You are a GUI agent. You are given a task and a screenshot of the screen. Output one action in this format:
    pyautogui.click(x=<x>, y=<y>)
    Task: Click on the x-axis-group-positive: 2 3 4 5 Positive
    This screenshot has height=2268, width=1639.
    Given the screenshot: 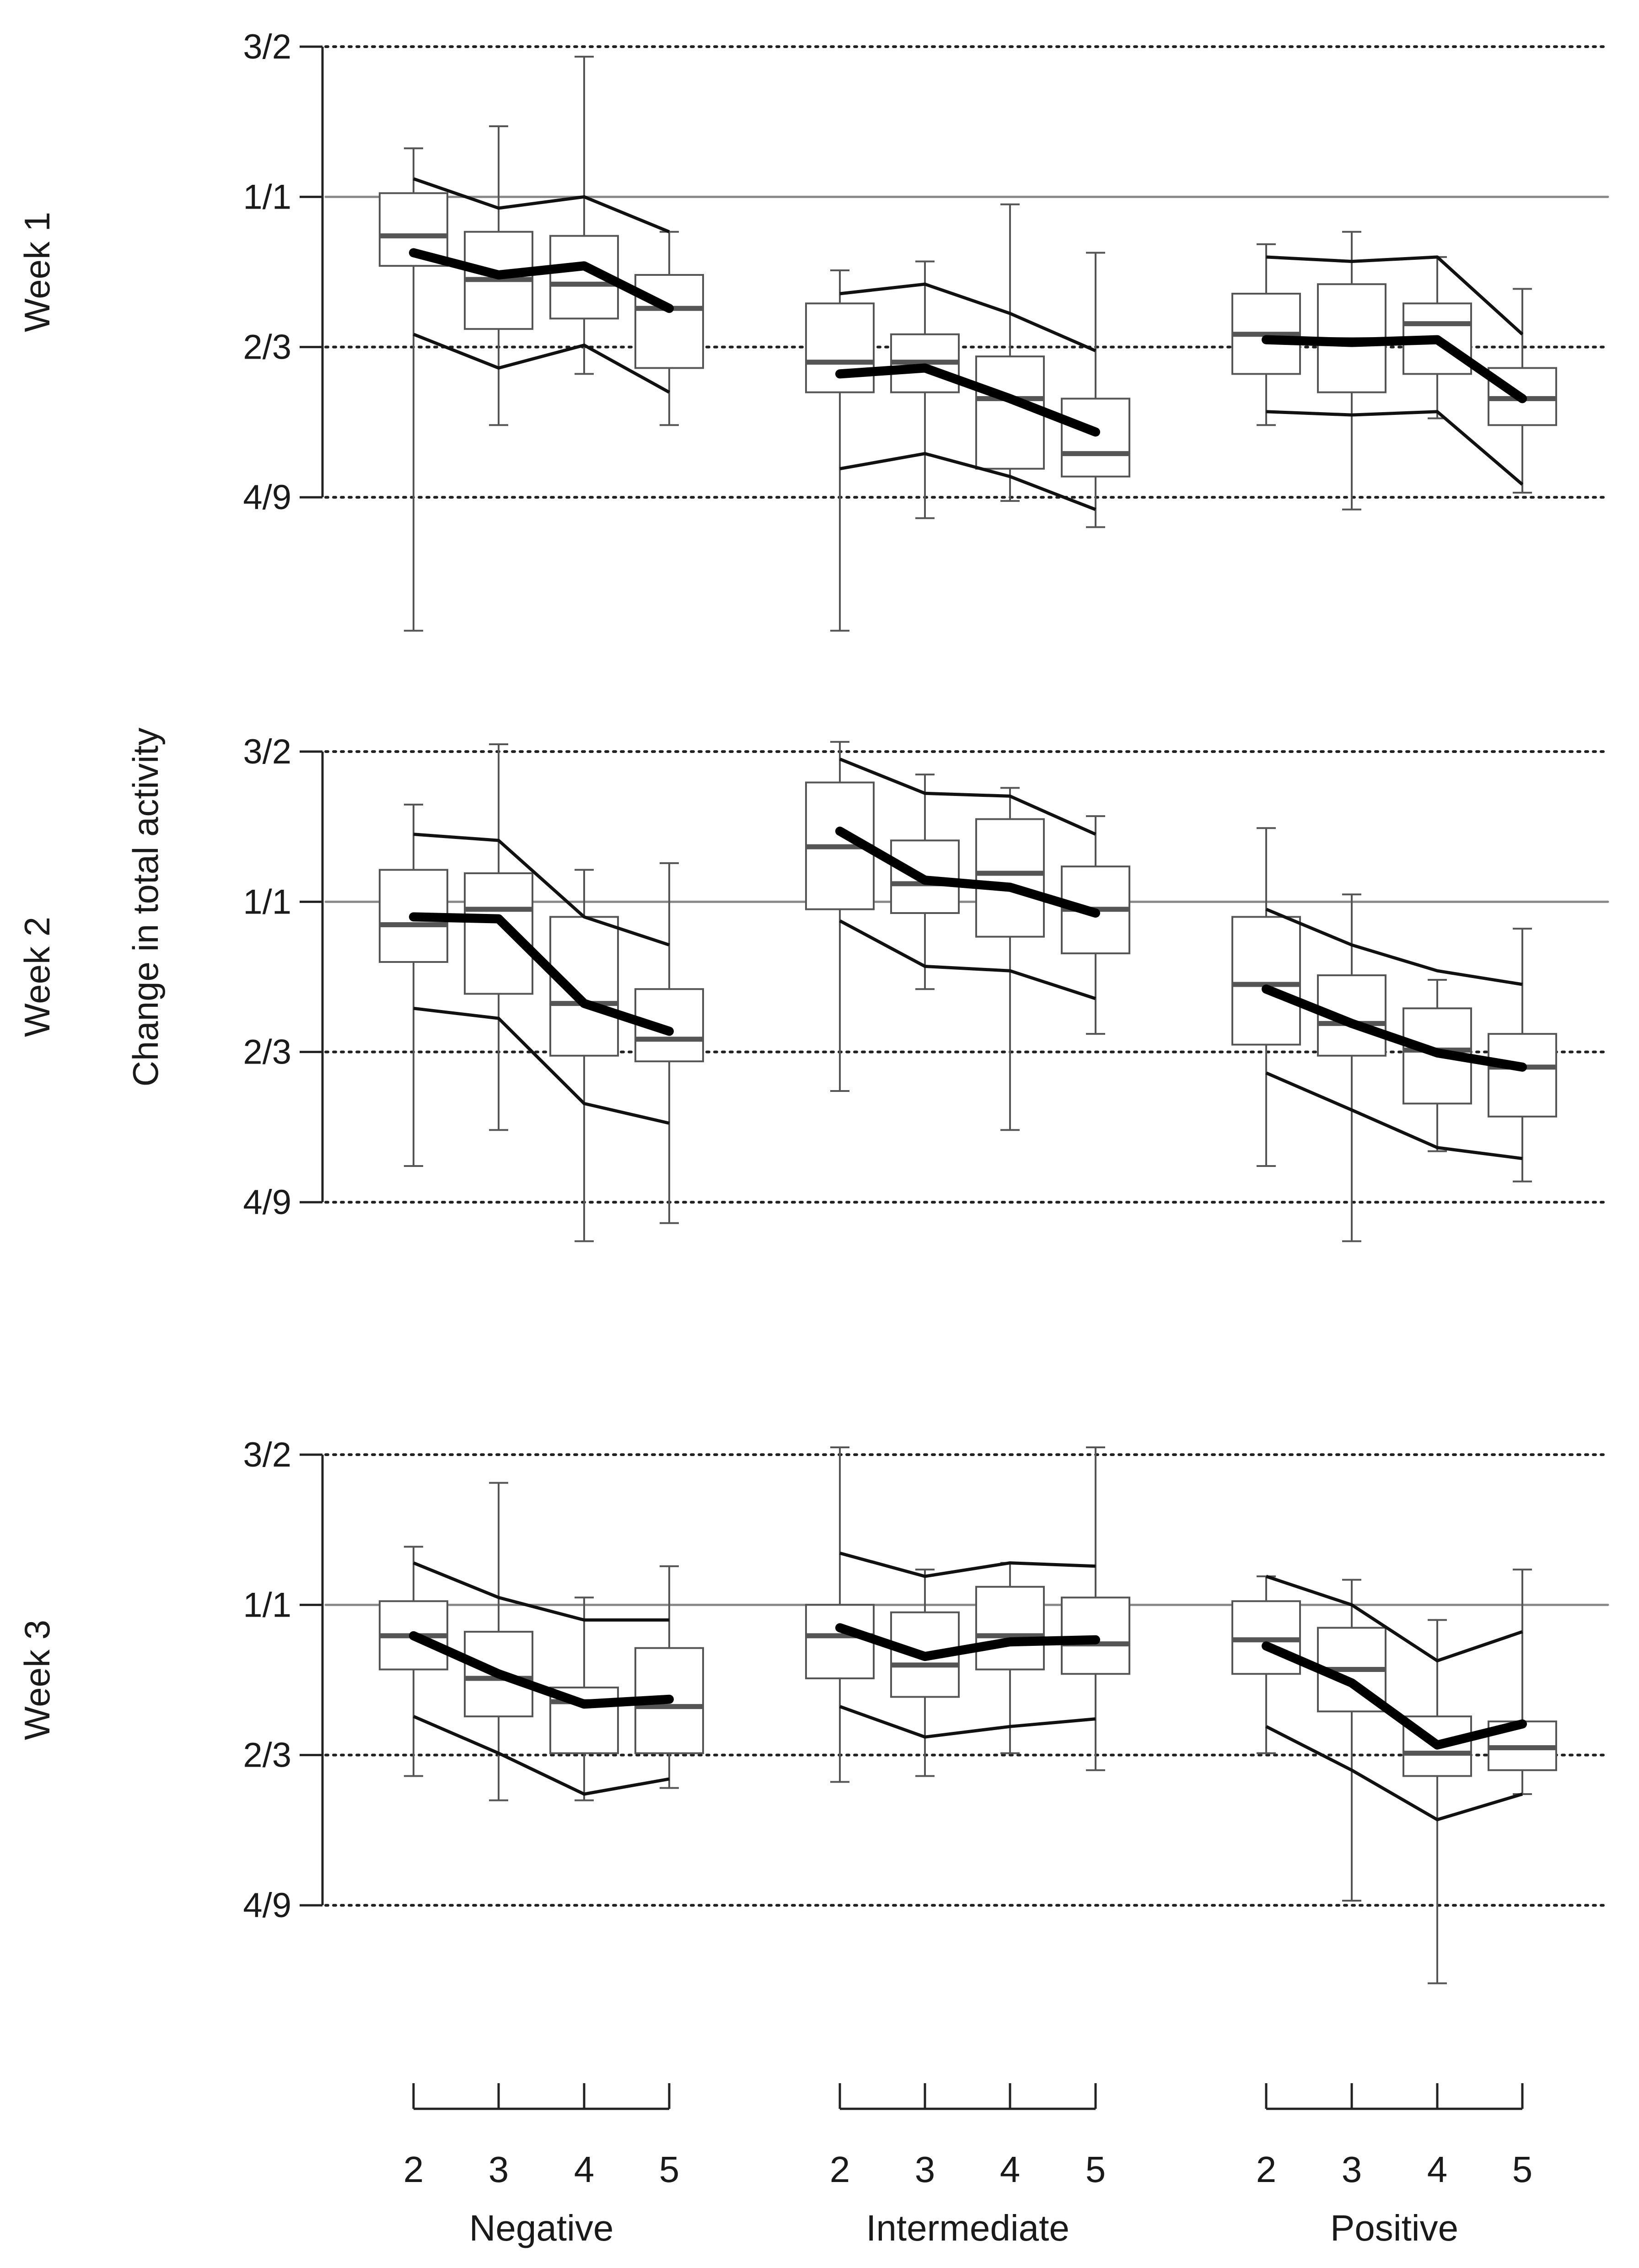 What is the action you would take?
    pyautogui.click(x=1394, y=2165)
    